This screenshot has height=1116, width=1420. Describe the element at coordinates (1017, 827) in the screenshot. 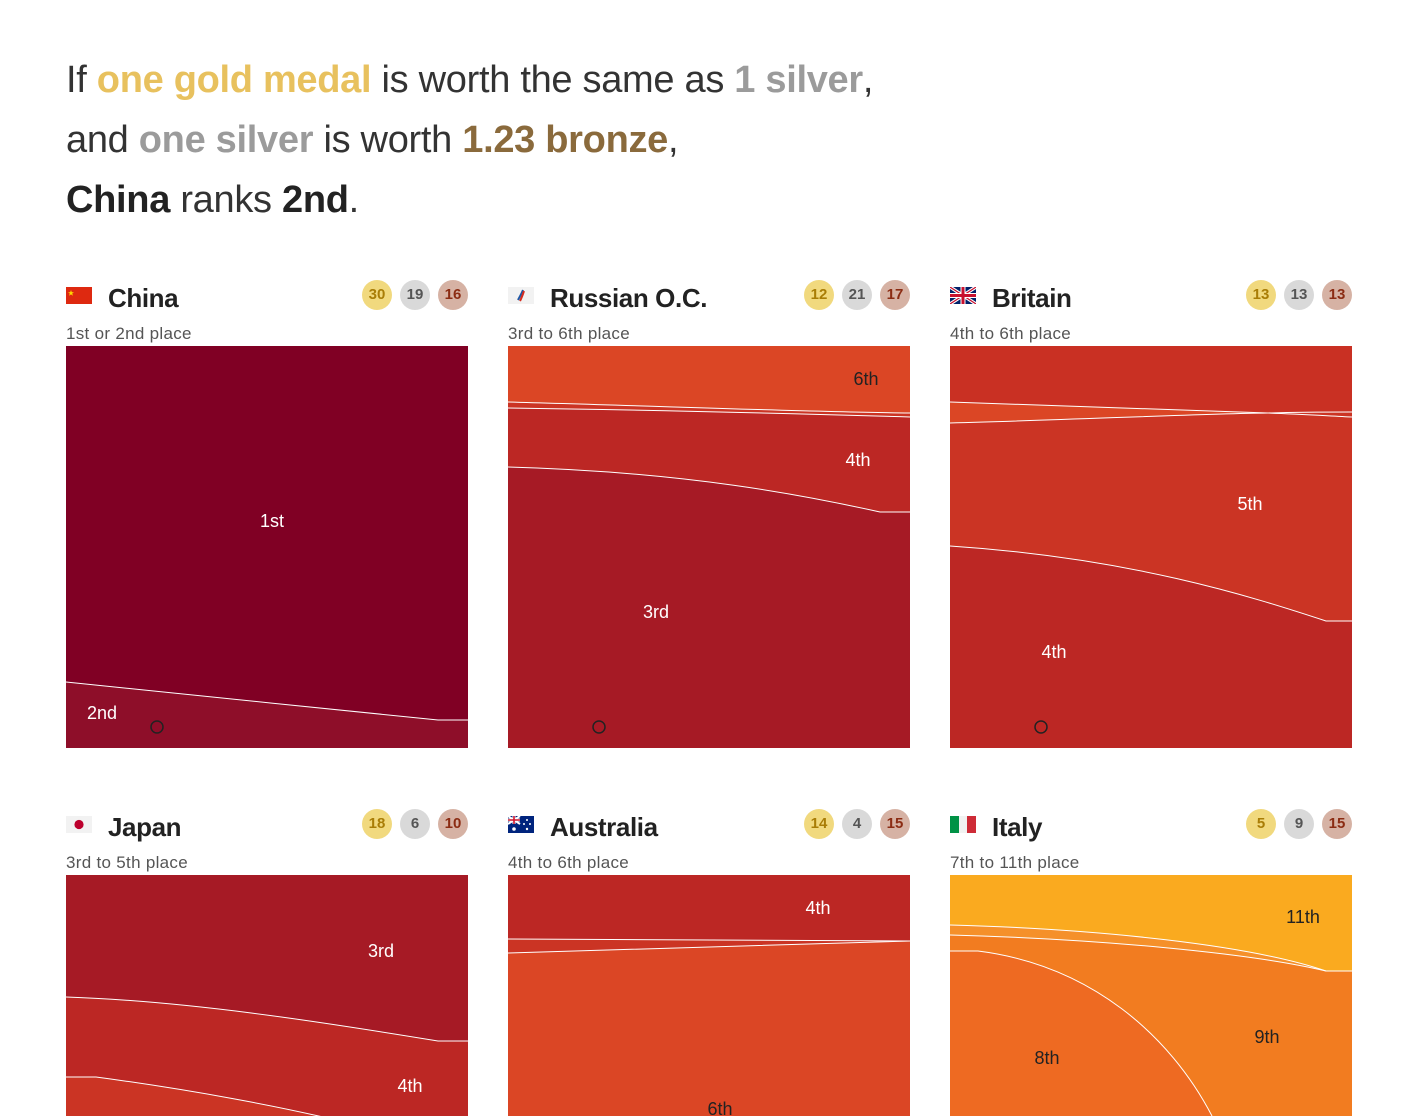

I see `country-name: Italy` at that location.